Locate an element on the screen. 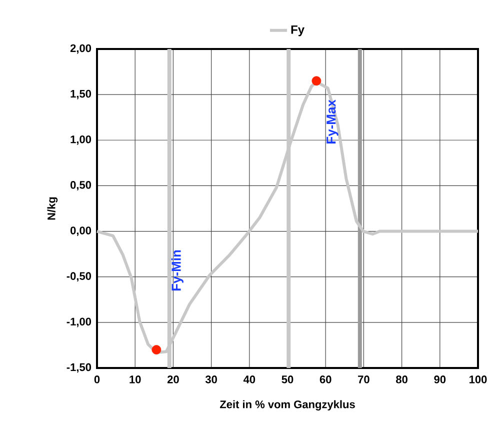 This screenshot has width=493, height=444. x-tick-label: 20 is located at coordinates (173, 380).